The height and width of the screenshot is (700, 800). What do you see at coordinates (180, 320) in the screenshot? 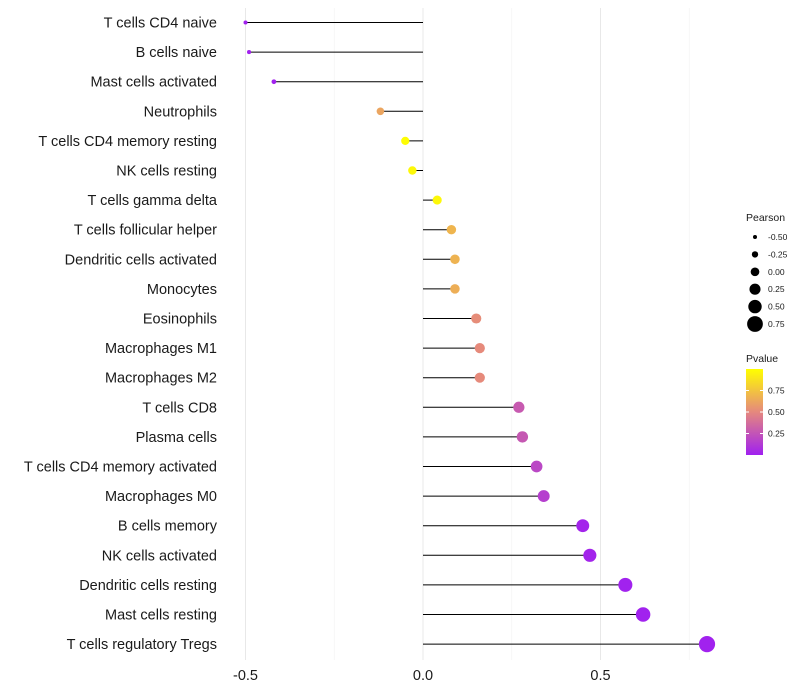
I see `y-axis-label: Eosinophils` at bounding box center [180, 320].